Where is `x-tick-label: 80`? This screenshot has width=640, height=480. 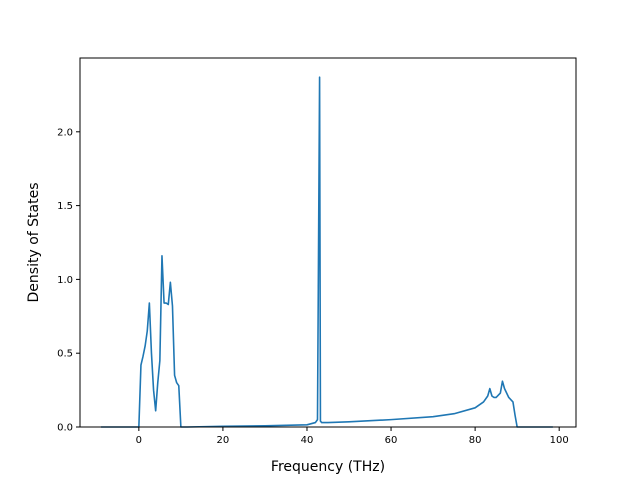
x-tick-label: 80 is located at coordinates (475, 440).